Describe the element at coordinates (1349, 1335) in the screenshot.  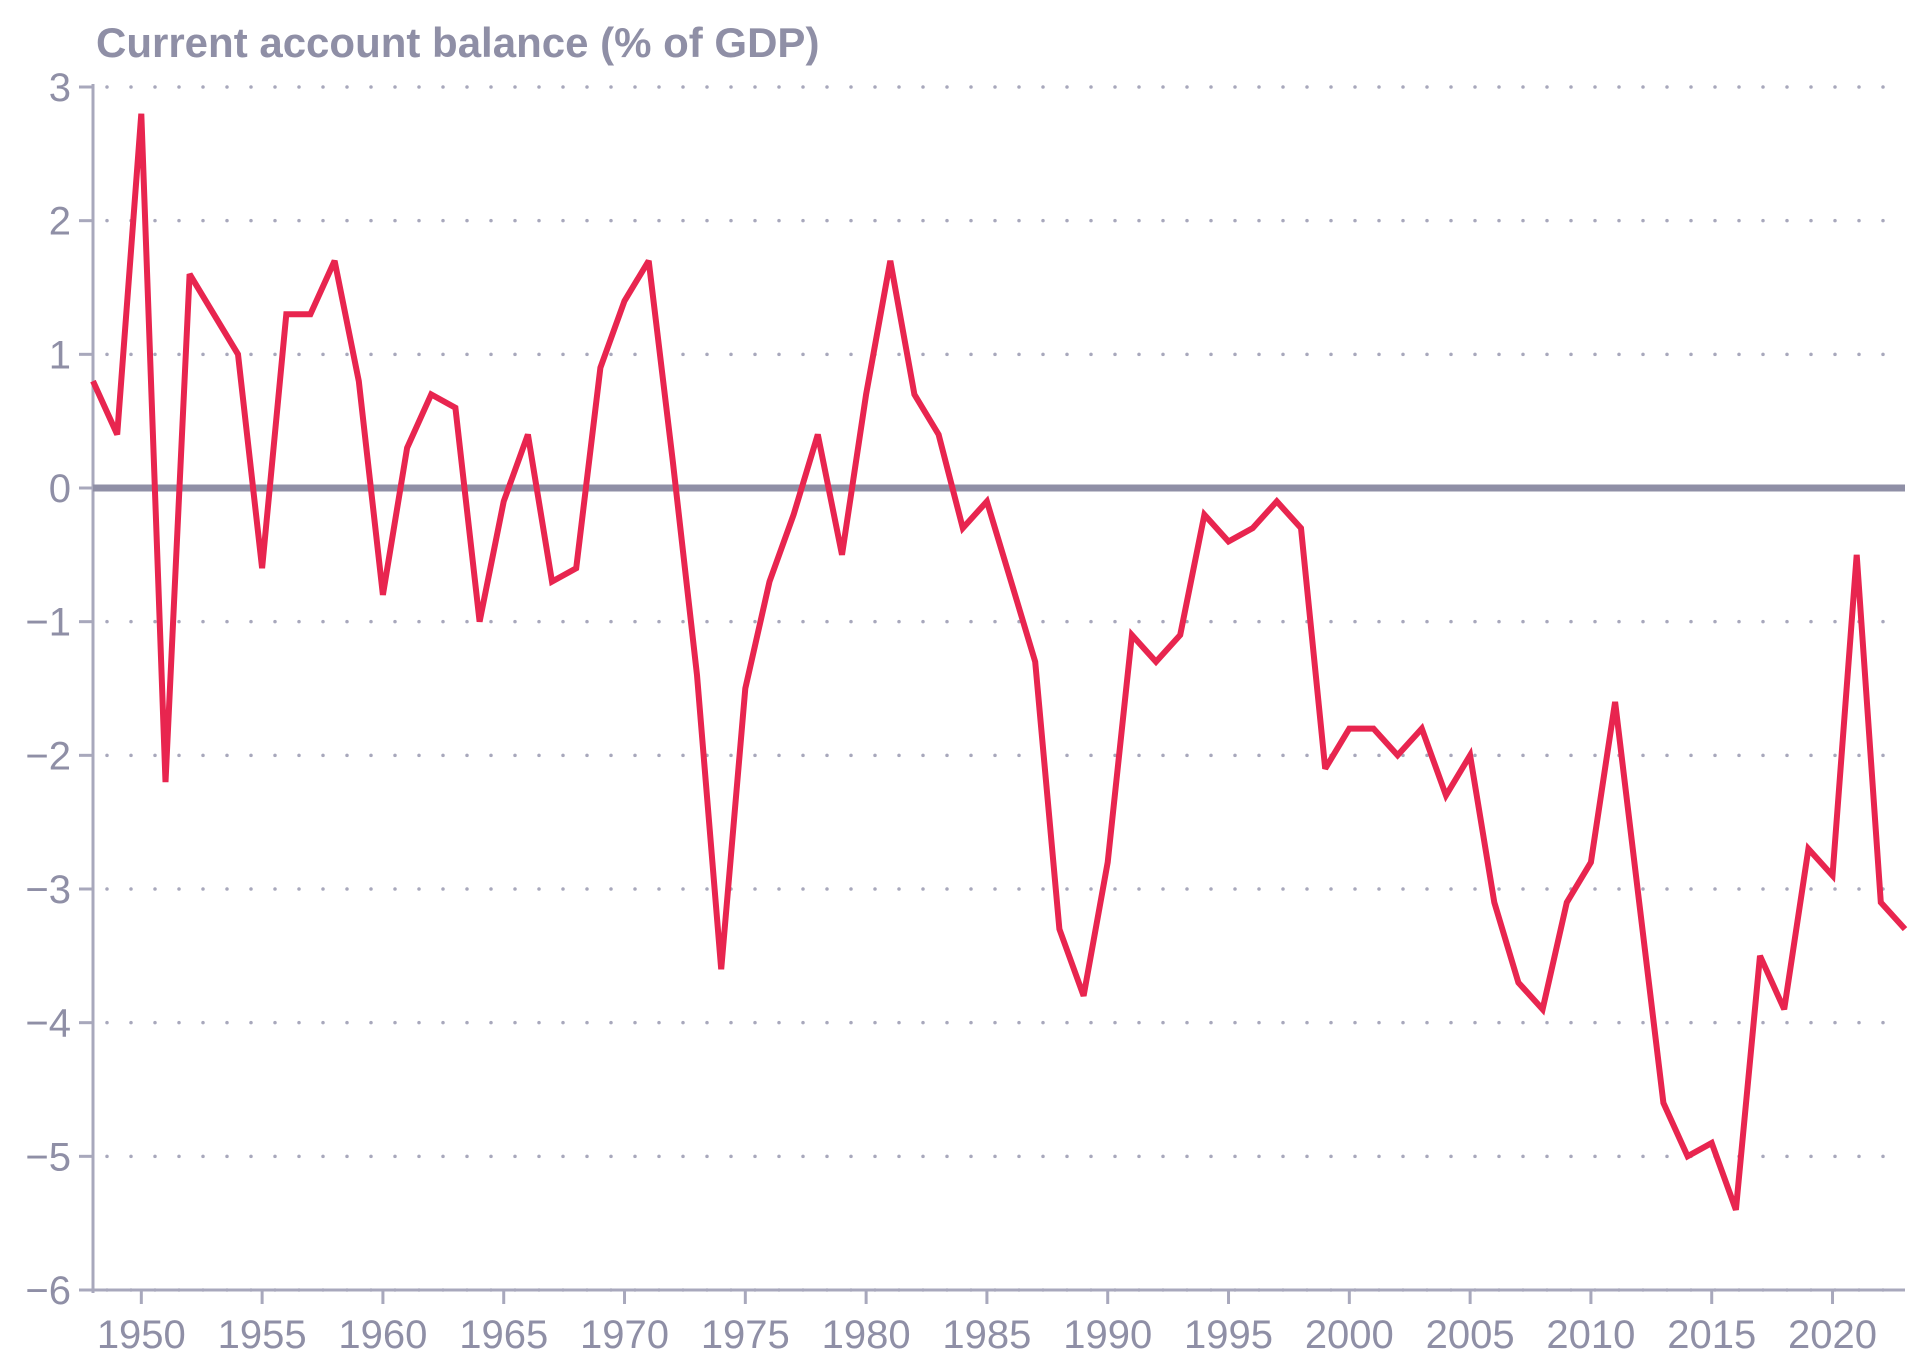
I see `x-tick-label: 2000` at that location.